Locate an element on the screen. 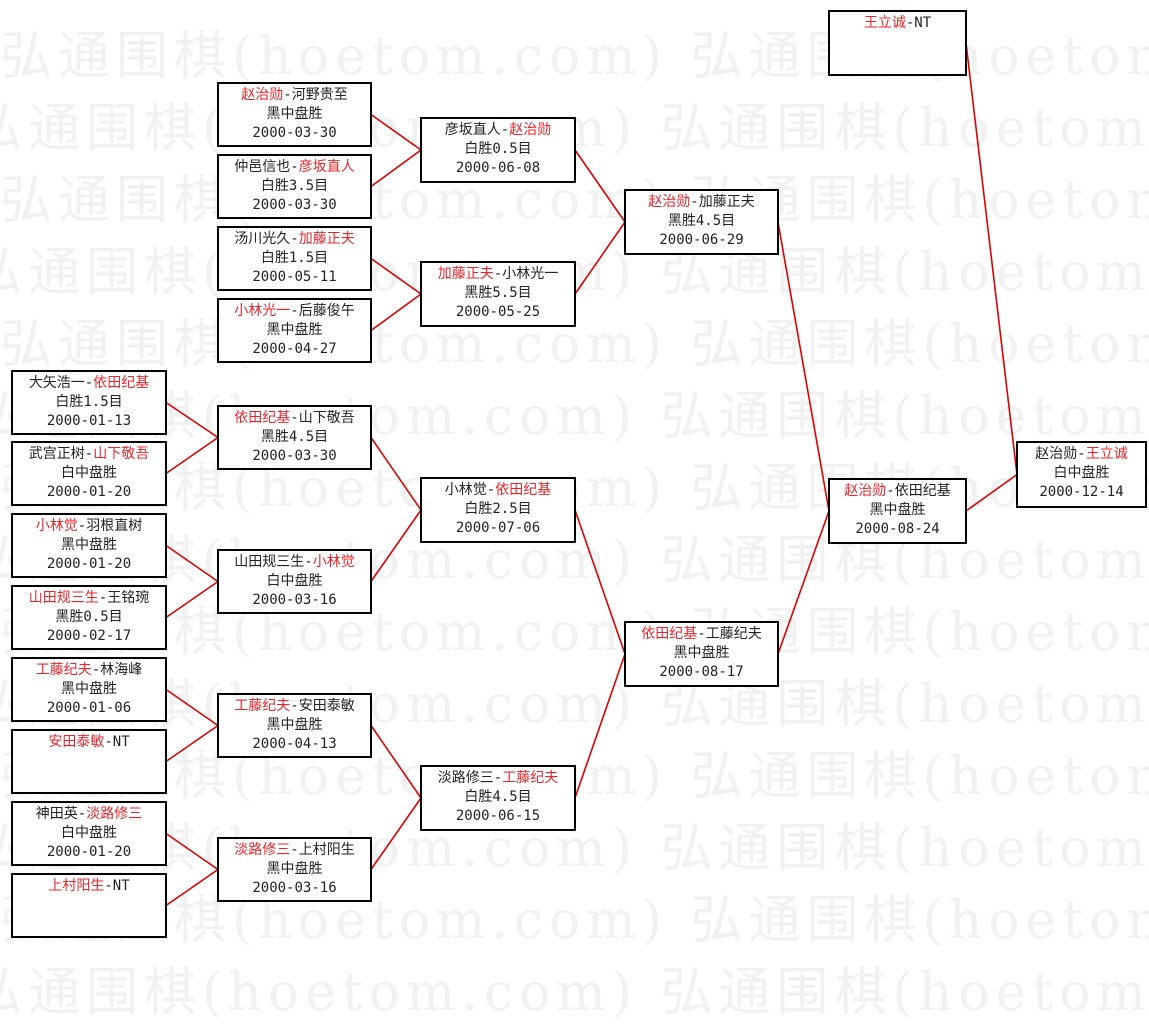  match-date: 2000-01-06 is located at coordinates (89, 708).